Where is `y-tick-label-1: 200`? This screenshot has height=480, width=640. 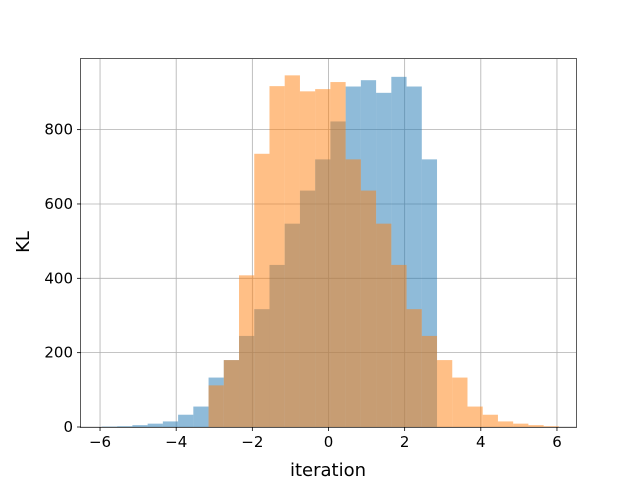
y-tick-label-1: 200 is located at coordinates (58, 353).